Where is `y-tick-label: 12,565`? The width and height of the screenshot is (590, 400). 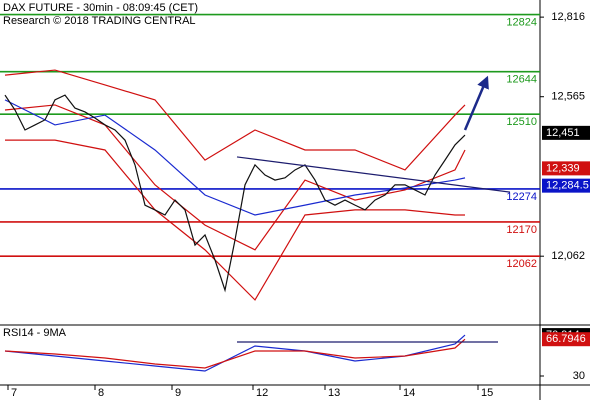
y-tick-label: 12,565 is located at coordinates (568, 97).